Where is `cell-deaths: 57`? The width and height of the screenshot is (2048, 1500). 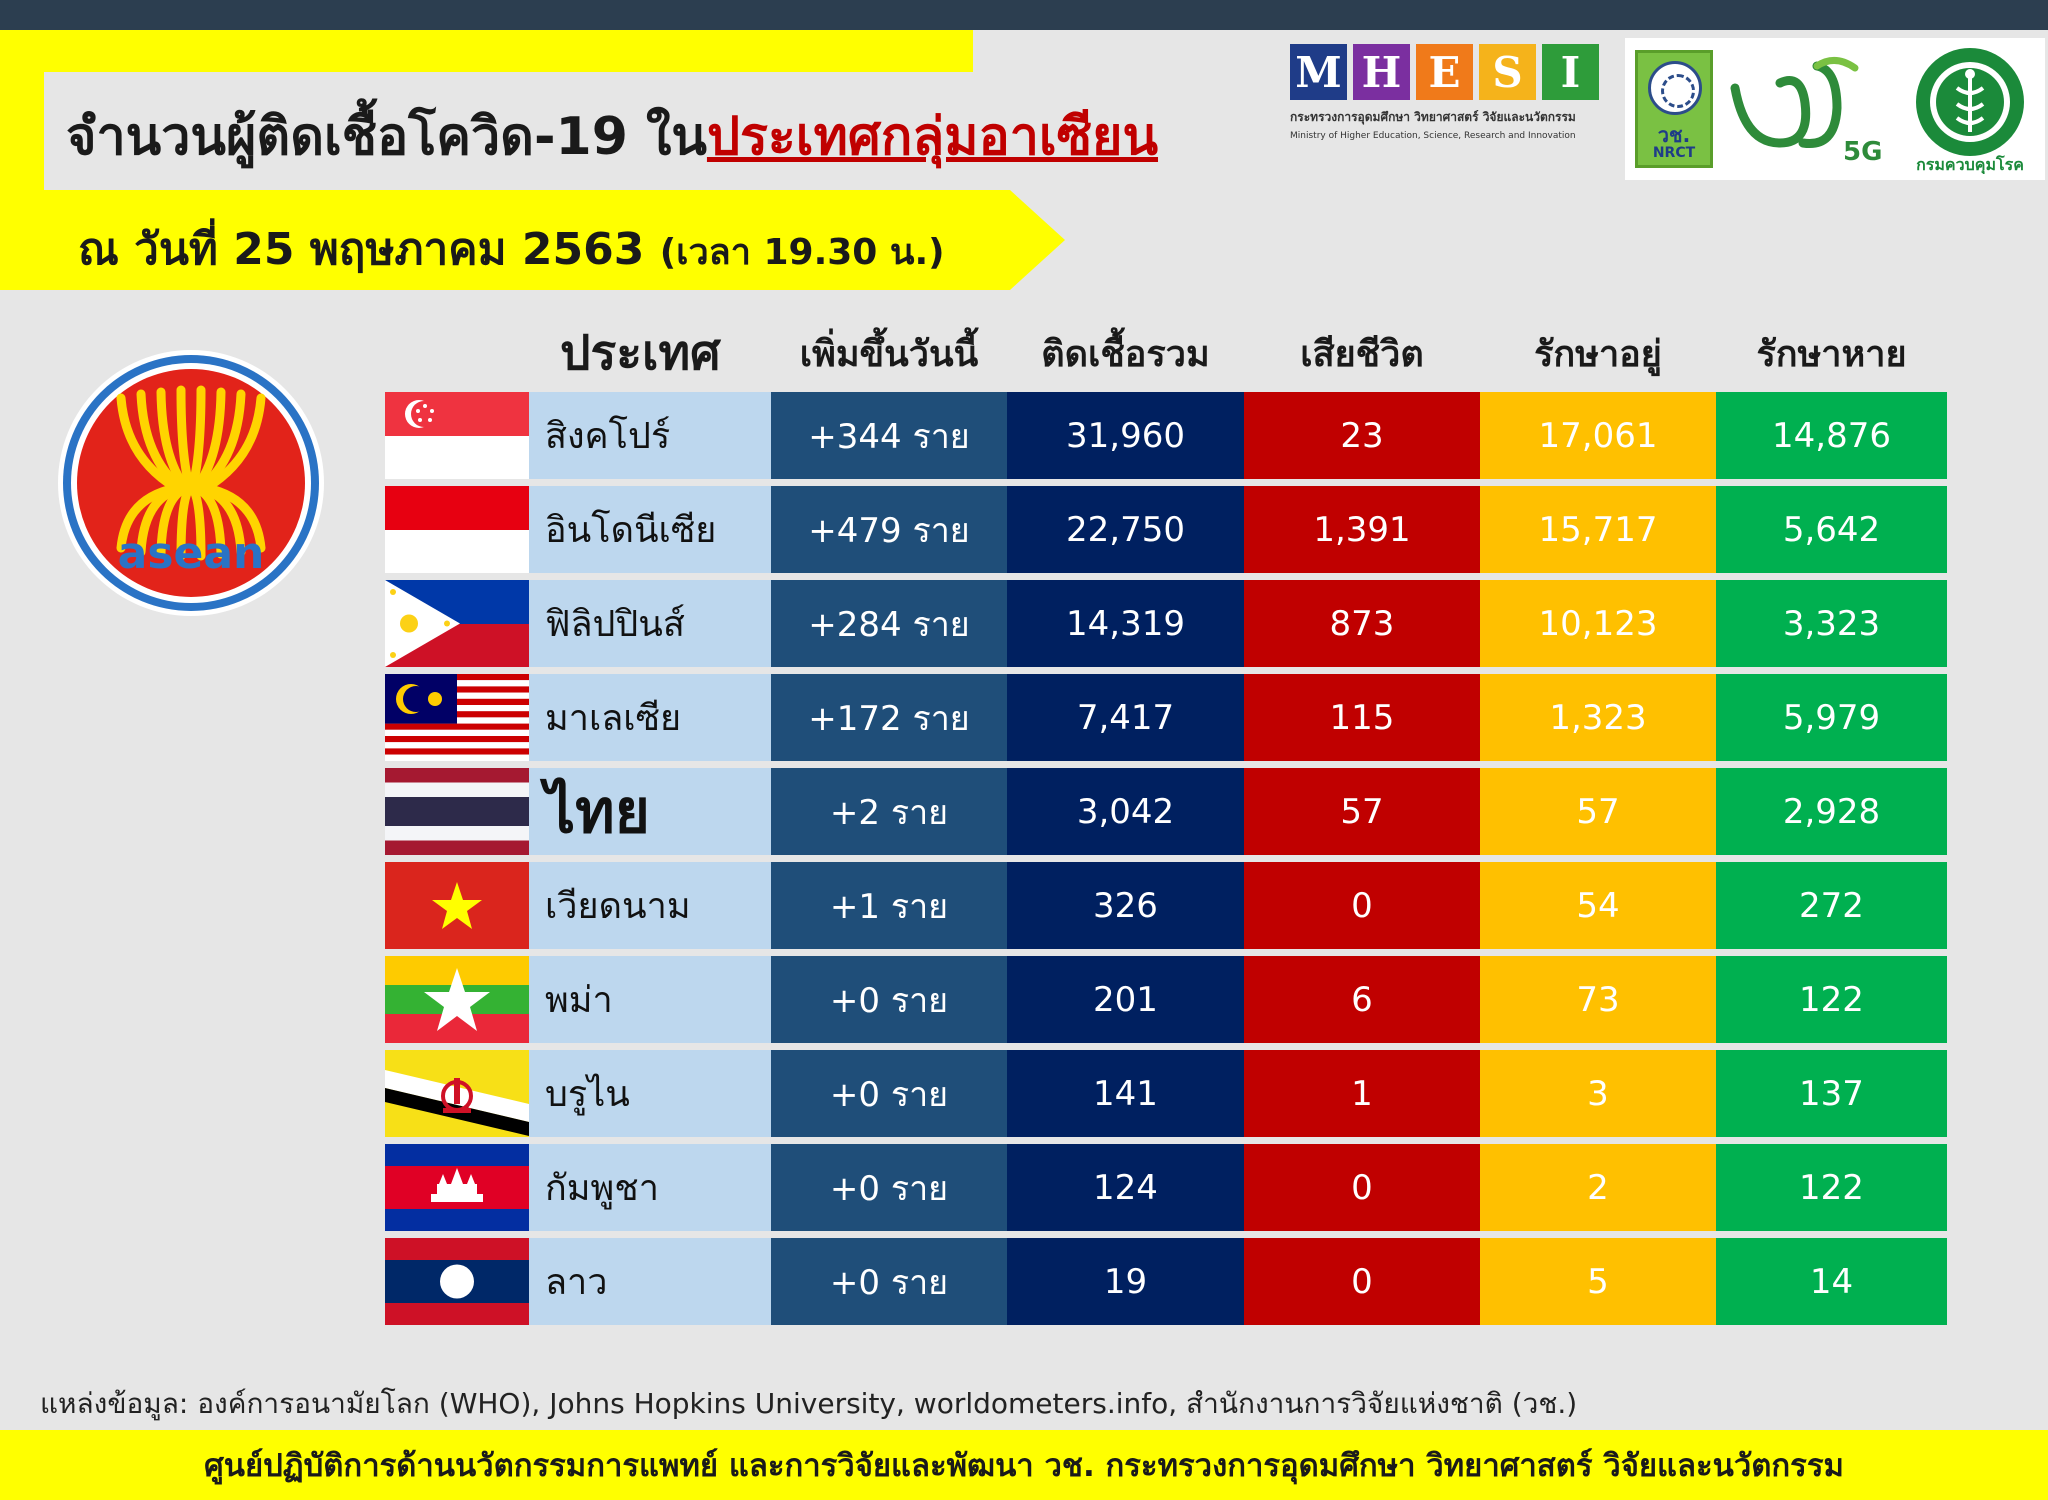 cell-deaths: 57 is located at coordinates (1362, 811).